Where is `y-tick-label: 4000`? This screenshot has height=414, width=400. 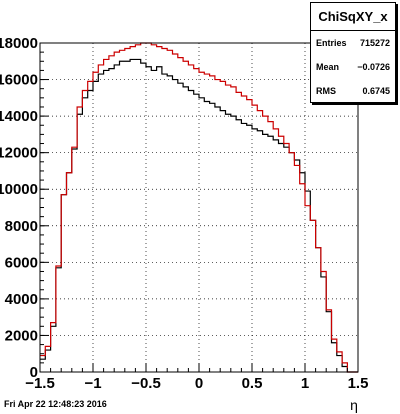
y-tick-label: 4000 is located at coordinates (21, 299).